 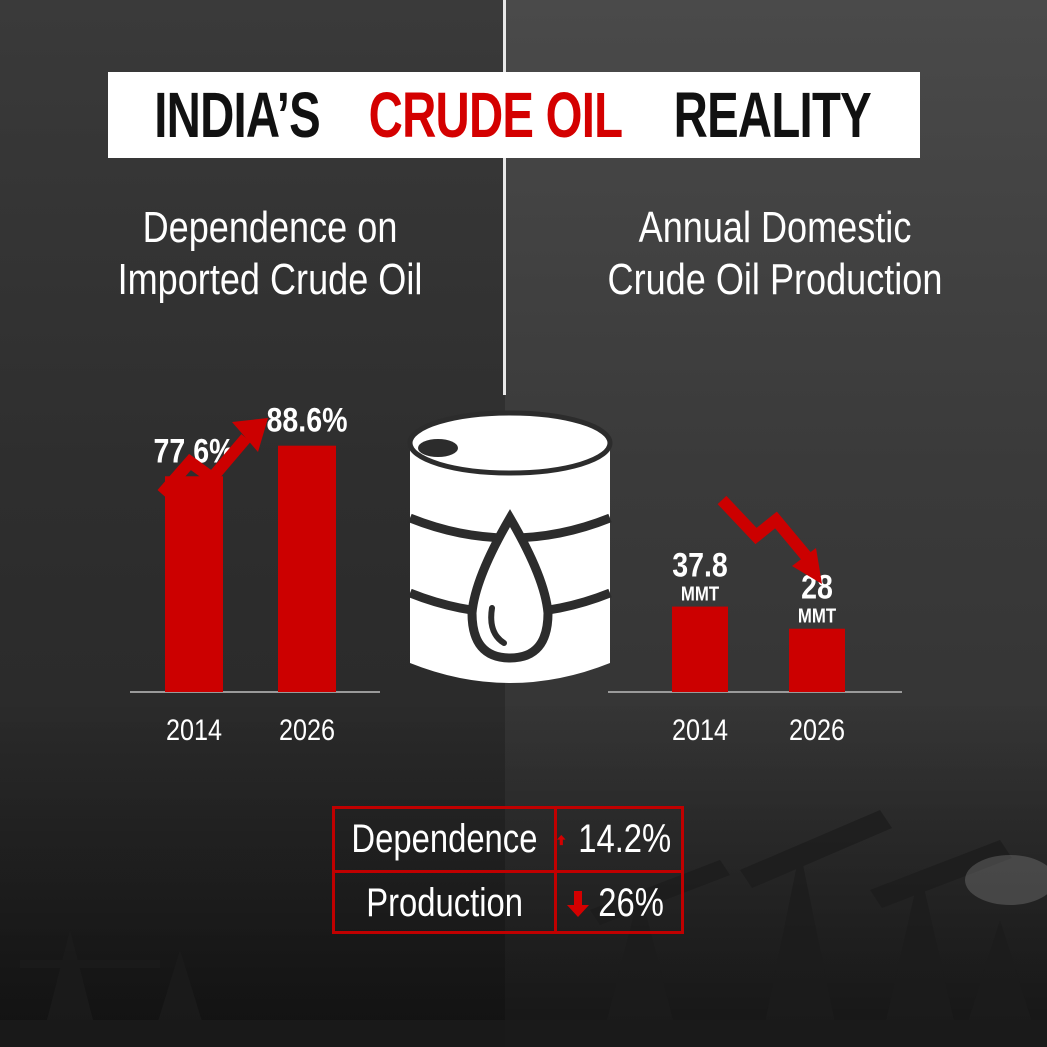 I want to click on right-chart-heading: Annual Domestic Crude Oil Production, so click(x=774, y=254).